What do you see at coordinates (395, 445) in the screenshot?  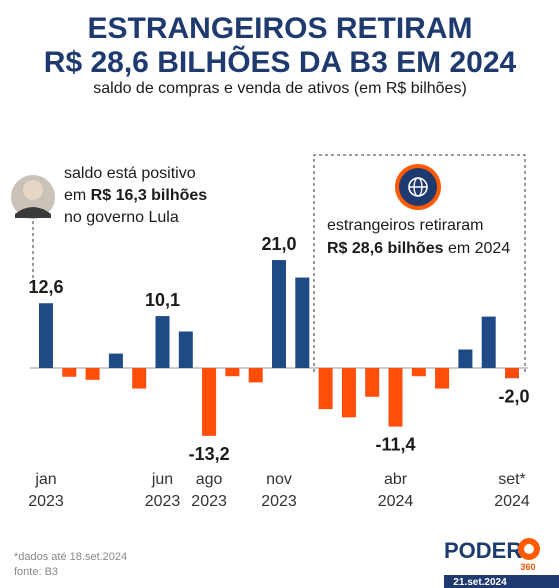 I see `value-label: -11,4` at bounding box center [395, 445].